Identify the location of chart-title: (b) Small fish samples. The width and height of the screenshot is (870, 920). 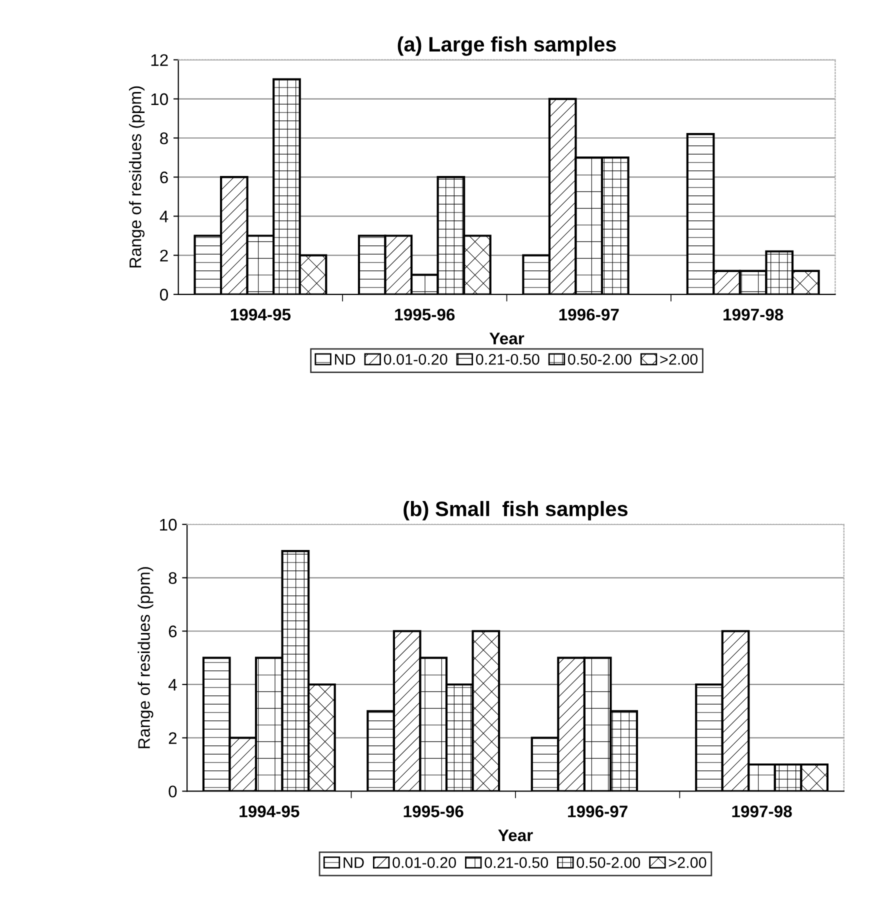
(516, 510).